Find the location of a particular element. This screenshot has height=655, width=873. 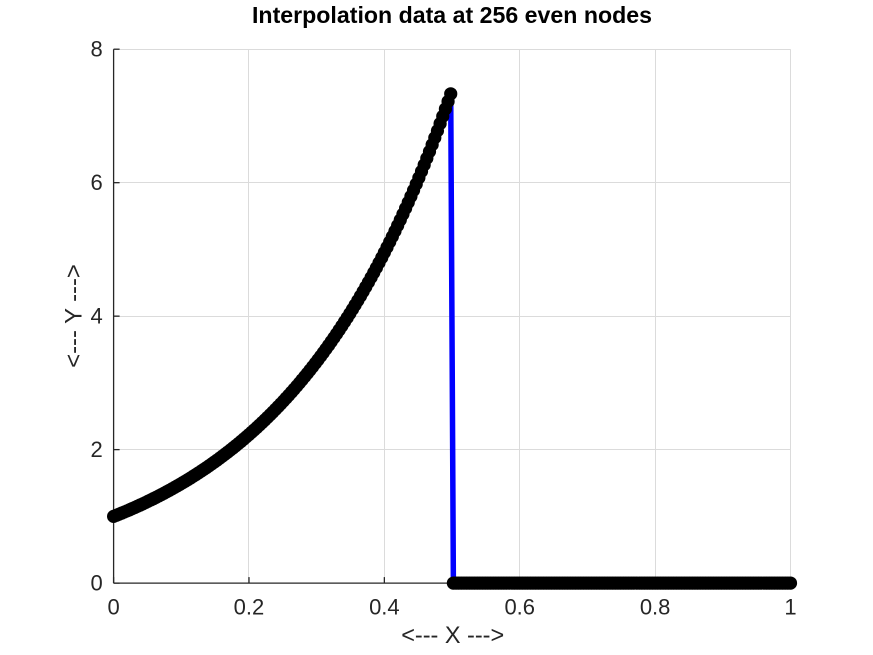

svg-text: 0.2 is located at coordinates (249, 607).